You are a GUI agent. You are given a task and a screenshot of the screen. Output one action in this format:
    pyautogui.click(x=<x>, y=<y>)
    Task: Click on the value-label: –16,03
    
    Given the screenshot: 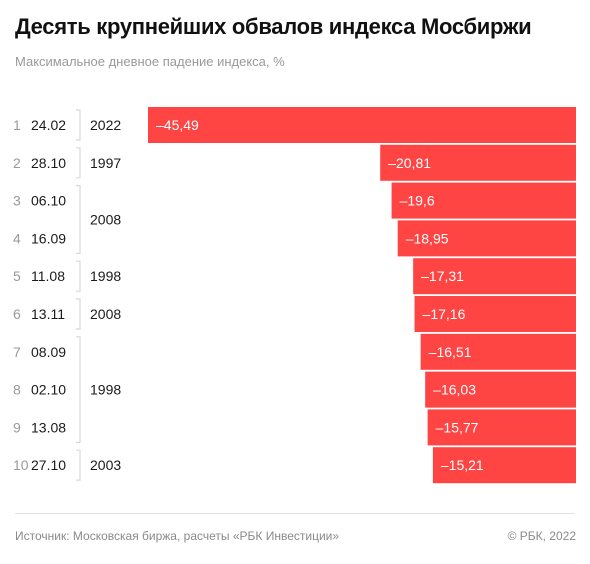 What is the action you would take?
    pyautogui.click(x=454, y=390)
    